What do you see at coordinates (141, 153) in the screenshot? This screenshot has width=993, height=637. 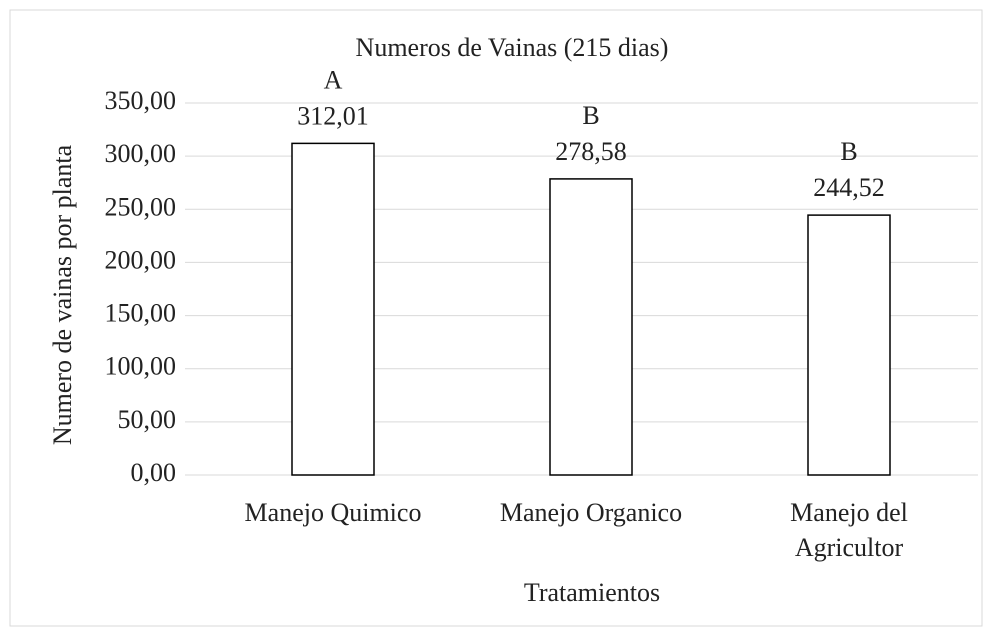 I see `y-tick-label: 300,00` at bounding box center [141, 153].